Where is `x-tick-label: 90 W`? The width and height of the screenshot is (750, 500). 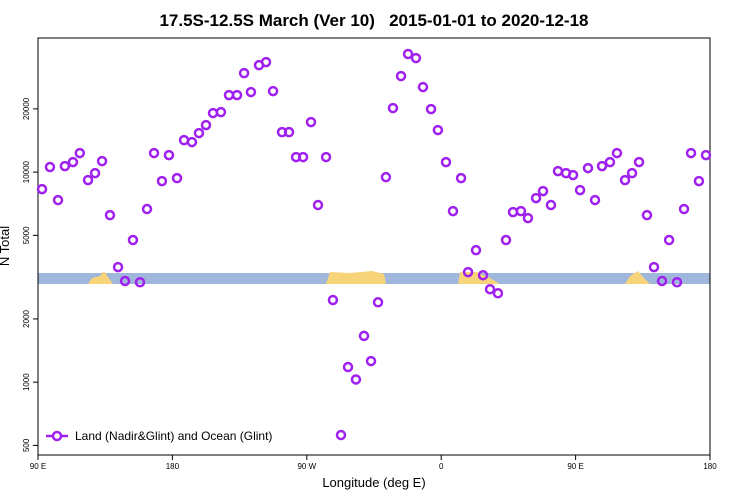 x-tick-label: 90 W is located at coordinates (306, 466).